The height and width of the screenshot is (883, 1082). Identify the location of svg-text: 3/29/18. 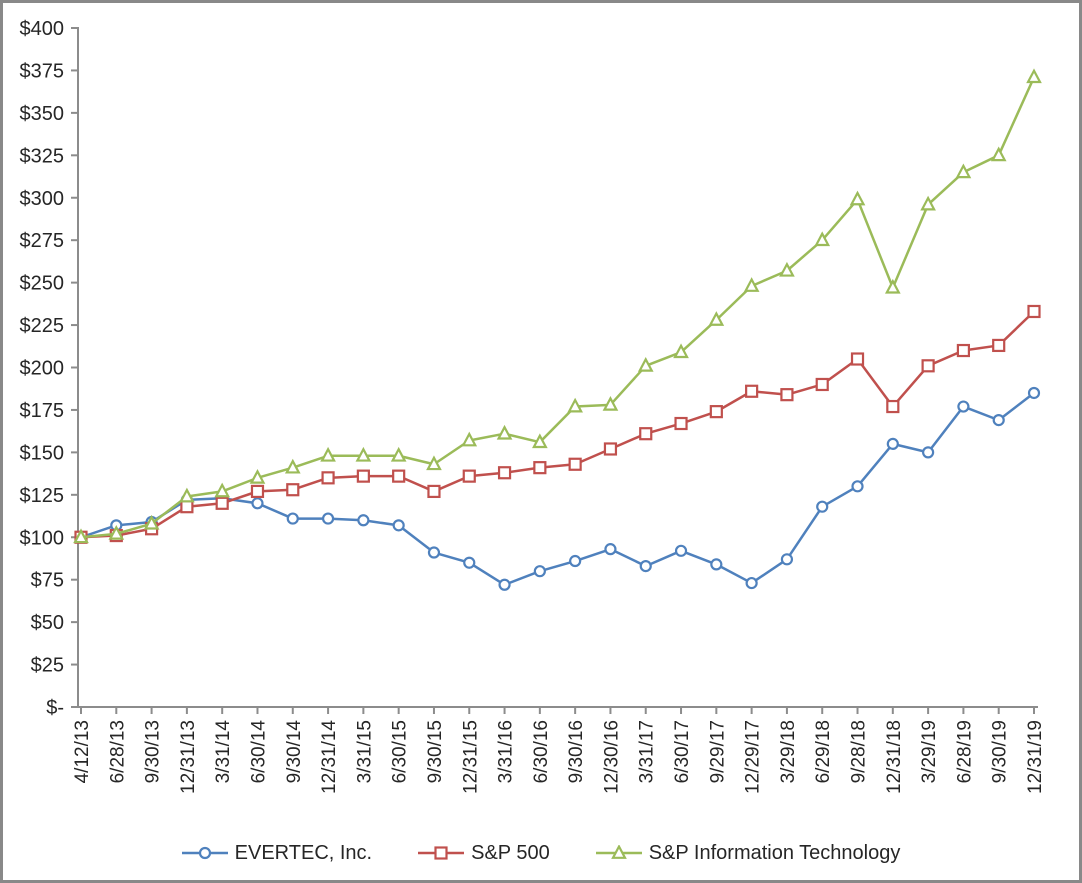
(788, 751).